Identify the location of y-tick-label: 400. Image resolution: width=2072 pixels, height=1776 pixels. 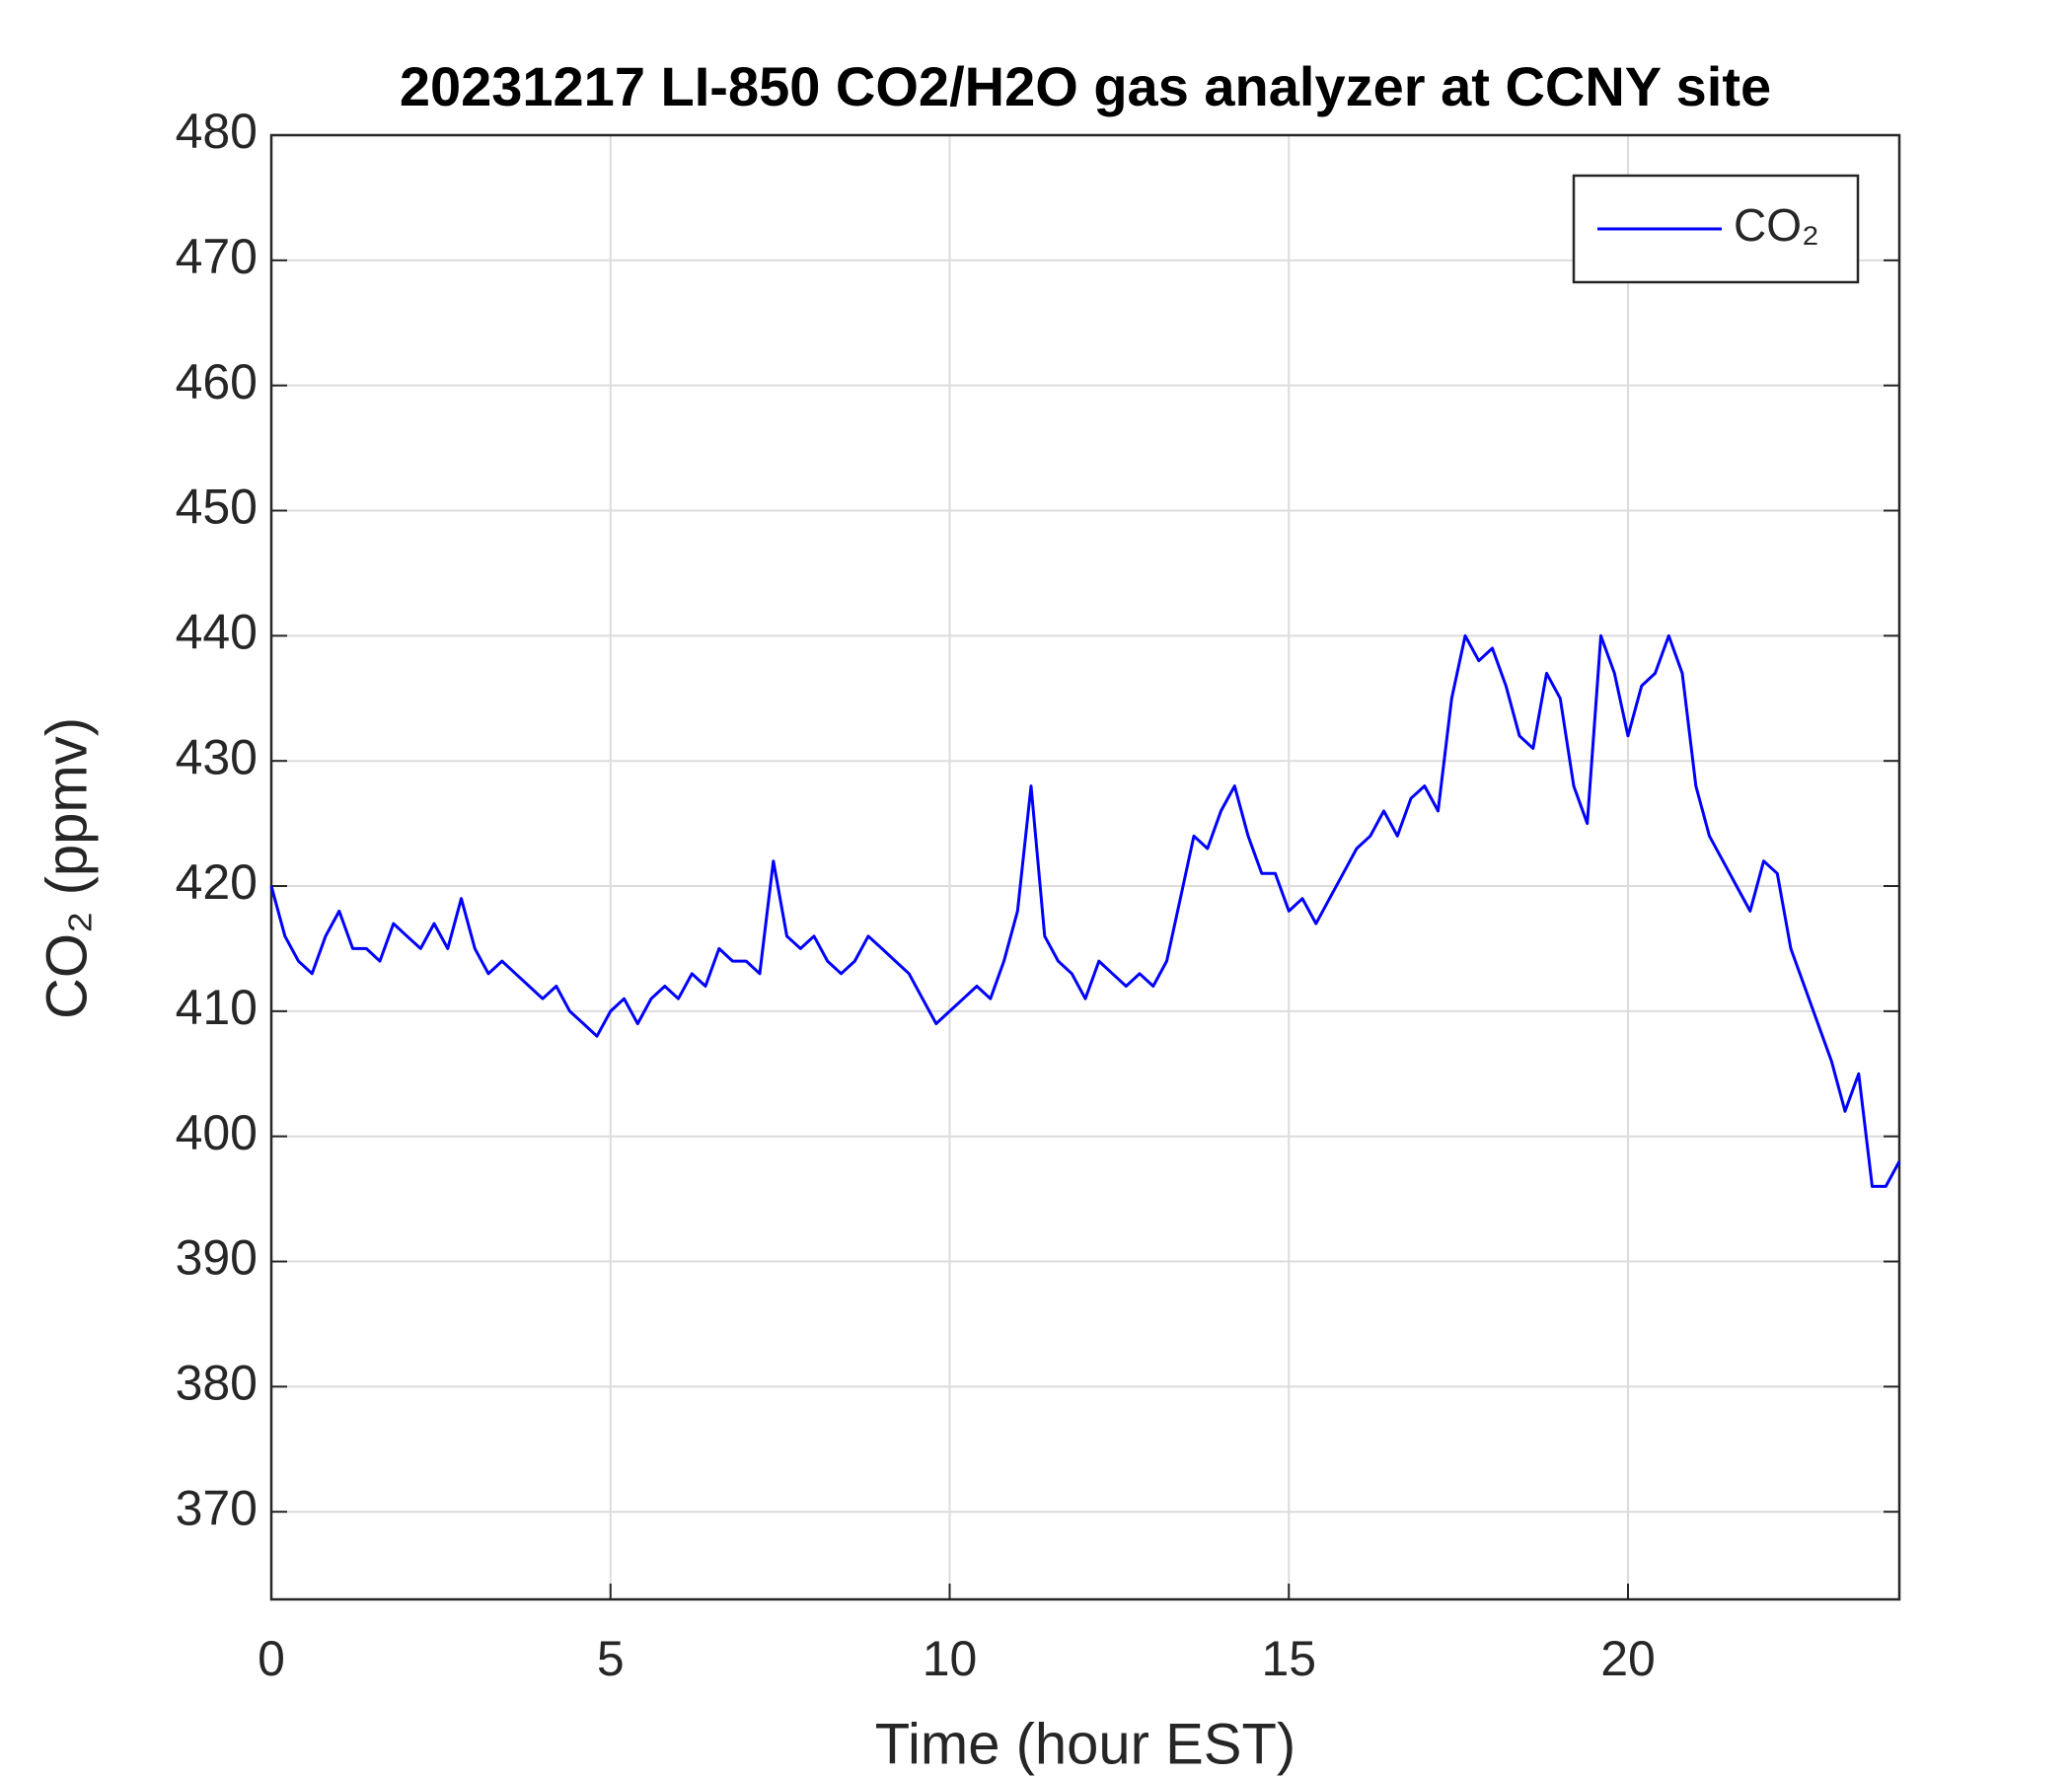
(217, 1133).